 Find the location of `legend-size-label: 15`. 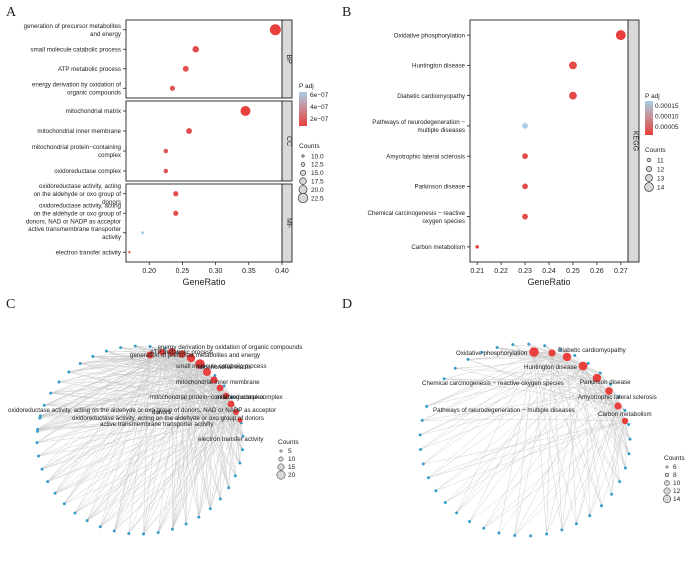

legend-size-label: 15 is located at coordinates (292, 467).